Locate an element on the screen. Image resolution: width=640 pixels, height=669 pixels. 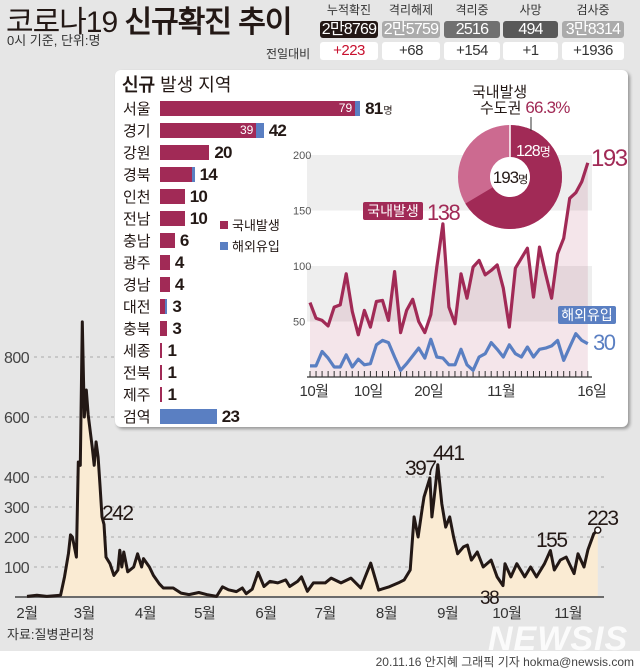
panel-title-rest: 발생 지역 is located at coordinates (196, 85).